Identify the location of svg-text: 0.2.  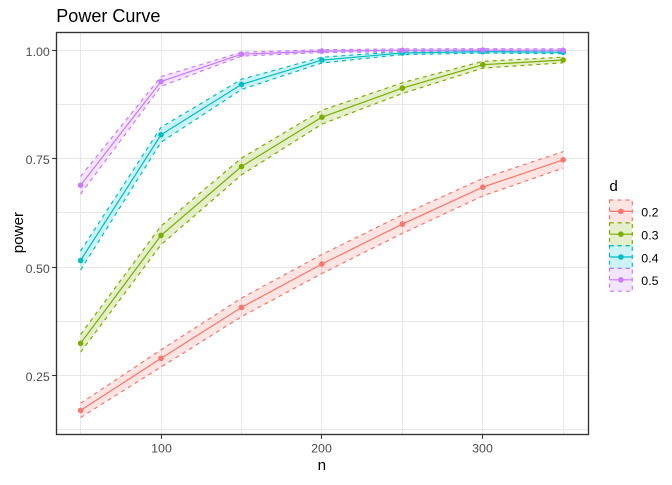
(649, 213).